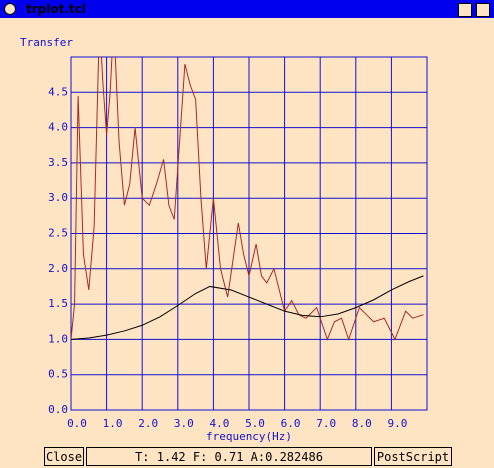 This screenshot has height=468, width=494. Describe the element at coordinates (255, 423) in the screenshot. I see `x-tick-label: 5.0` at that location.